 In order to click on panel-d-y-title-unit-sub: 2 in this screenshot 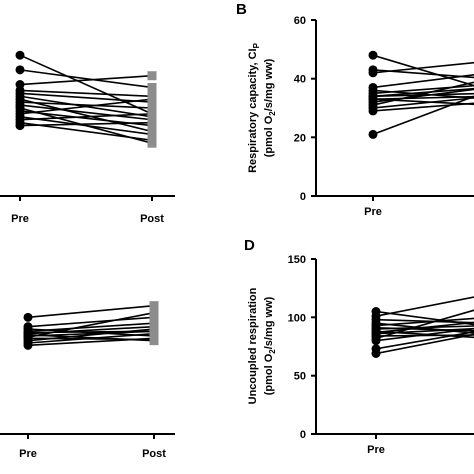, I will do `click(272, 351)`.